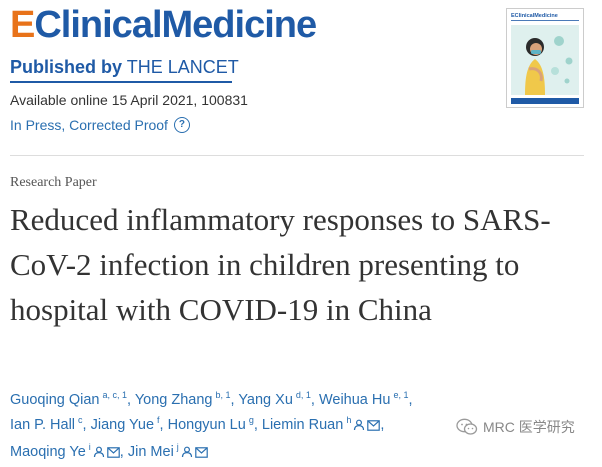 Image resolution: width=602 pixels, height=467 pixels. What do you see at coordinates (177, 447) in the screenshot?
I see `author-affiliation-sup: j` at bounding box center [177, 447].